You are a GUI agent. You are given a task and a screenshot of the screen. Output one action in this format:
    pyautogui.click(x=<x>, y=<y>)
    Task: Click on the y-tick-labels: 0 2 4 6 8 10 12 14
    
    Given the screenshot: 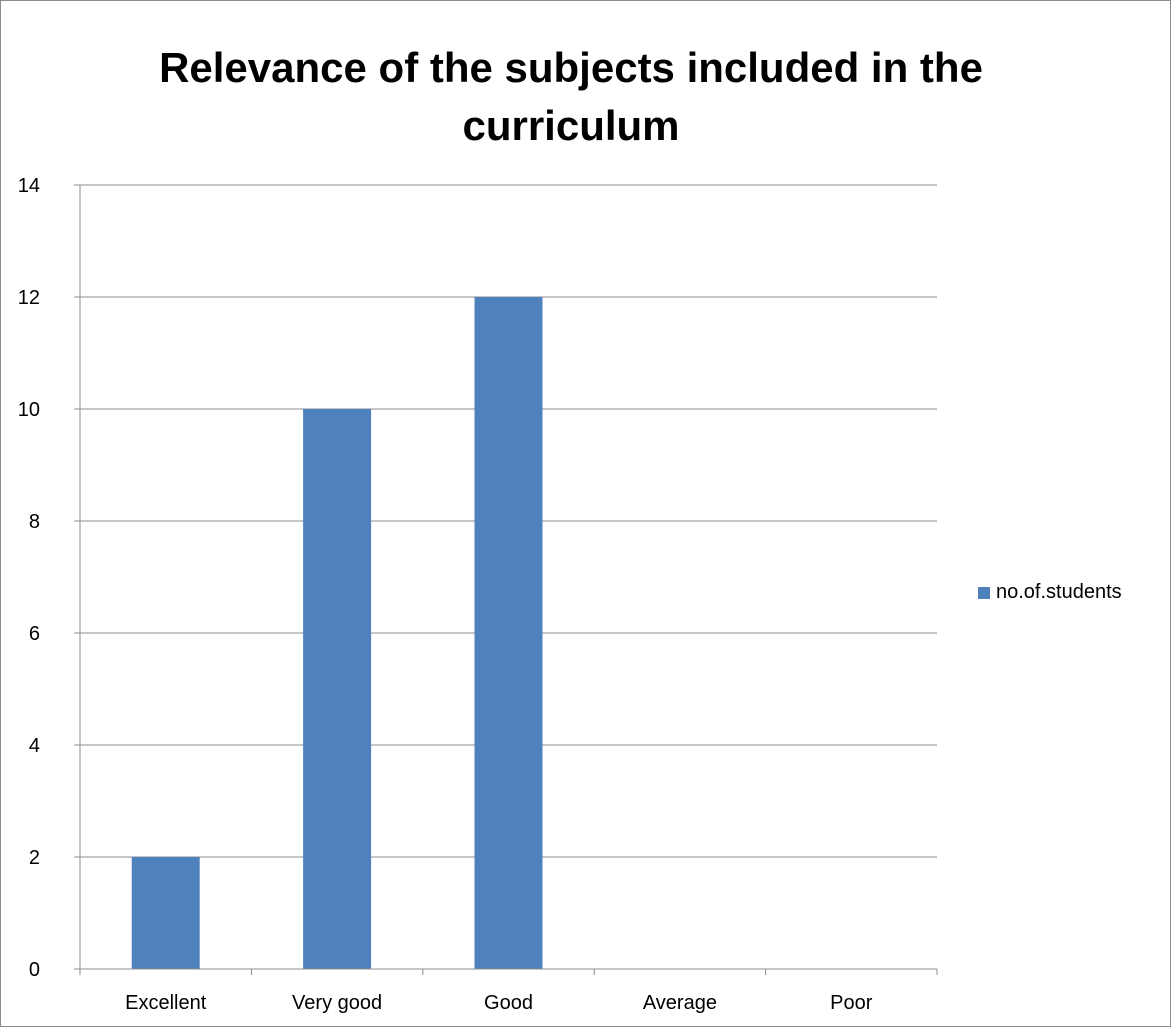 What is the action you would take?
    pyautogui.click(x=29, y=578)
    